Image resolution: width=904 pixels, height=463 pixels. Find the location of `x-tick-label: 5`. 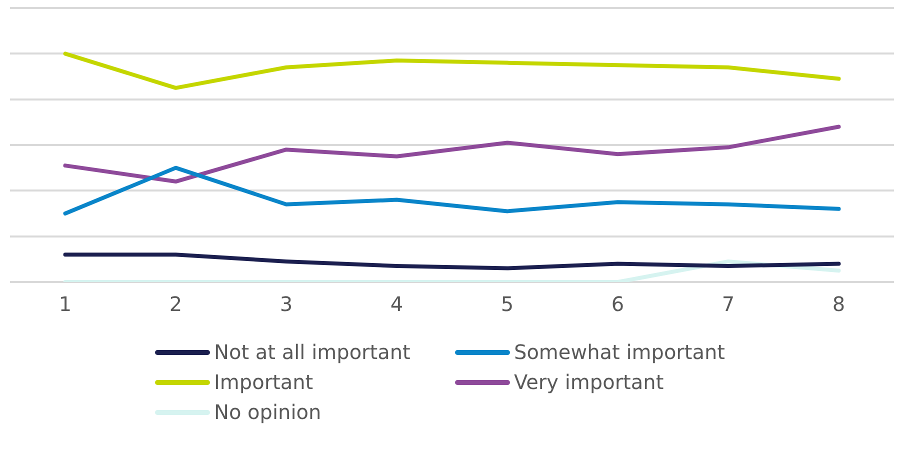

x-tick-label: 5 is located at coordinates (507, 304).